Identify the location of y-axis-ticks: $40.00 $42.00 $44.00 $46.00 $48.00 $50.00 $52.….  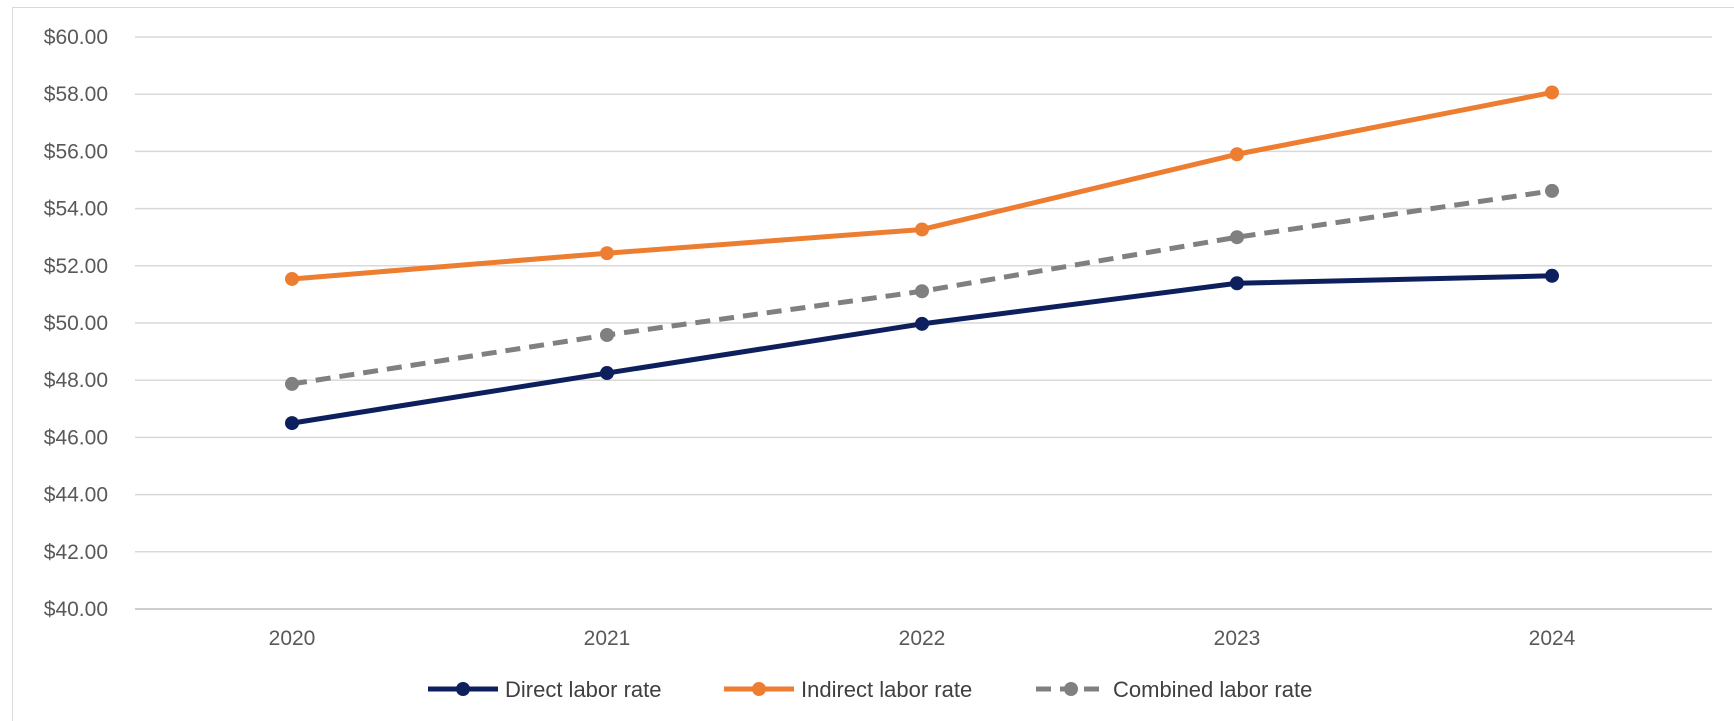
(76, 323).